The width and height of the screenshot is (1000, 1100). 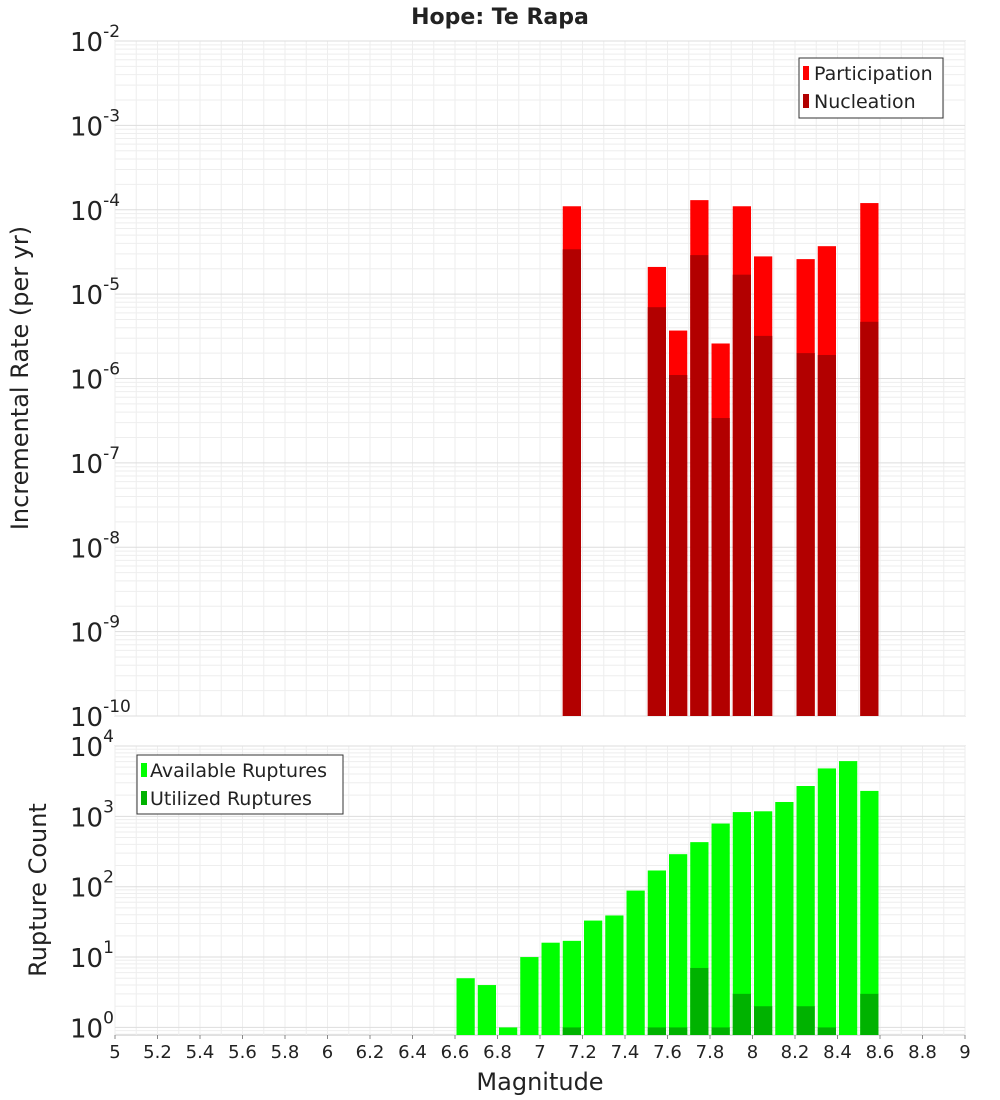 What do you see at coordinates (539, 1052) in the screenshot?
I see `x-tick-label: 7` at bounding box center [539, 1052].